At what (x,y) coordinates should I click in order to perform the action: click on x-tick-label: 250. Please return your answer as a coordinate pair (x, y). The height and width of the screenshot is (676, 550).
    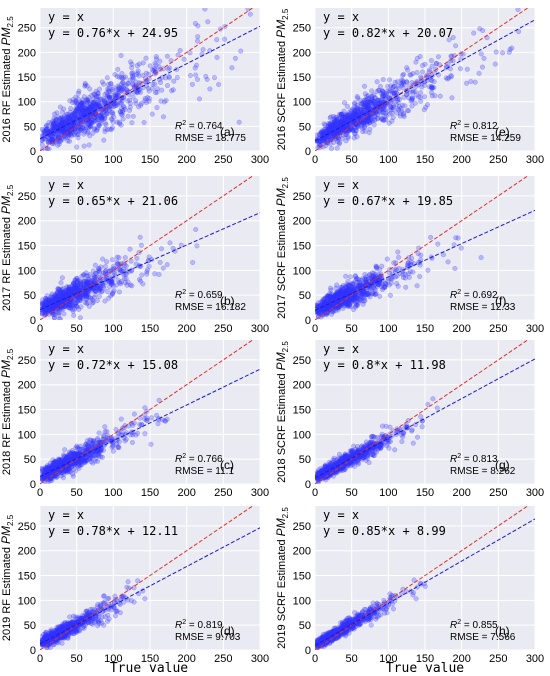
    Looking at the image, I should click on (223, 659).